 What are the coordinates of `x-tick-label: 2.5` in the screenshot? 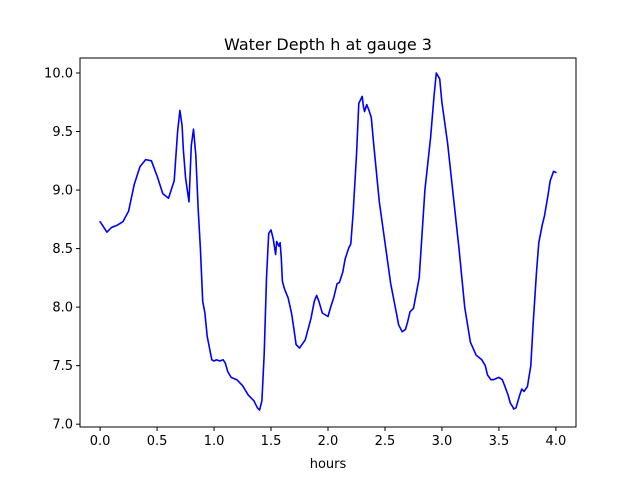 It's located at (385, 441).